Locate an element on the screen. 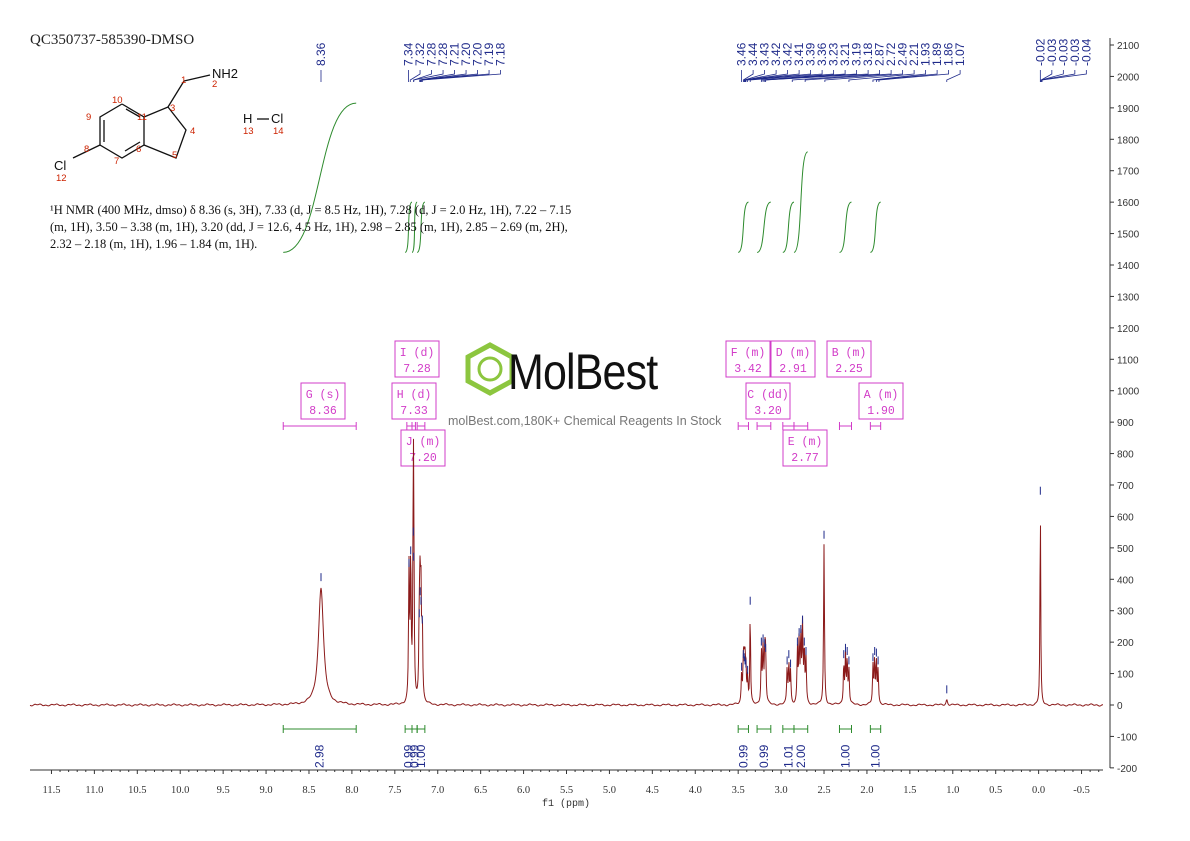 This screenshot has width=1190, height=841. x-tick-label: 8.5 is located at coordinates (308, 790).